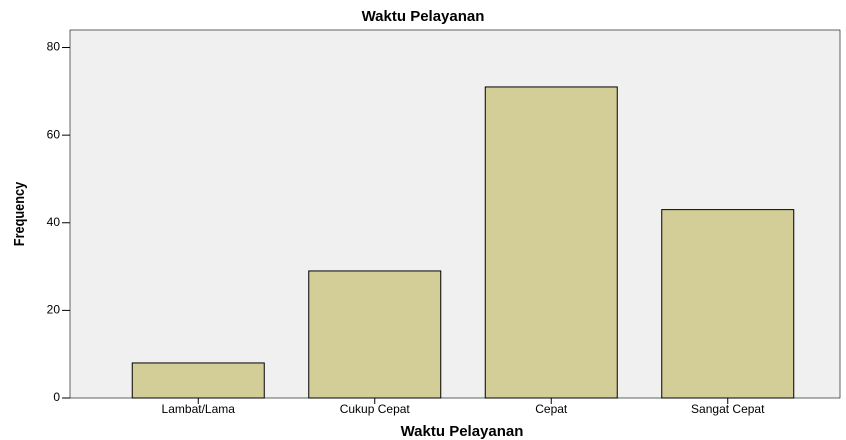 Image resolution: width=846 pixels, height=440 pixels. What do you see at coordinates (54, 310) in the screenshot?
I see `y-tick-label: 20` at bounding box center [54, 310].